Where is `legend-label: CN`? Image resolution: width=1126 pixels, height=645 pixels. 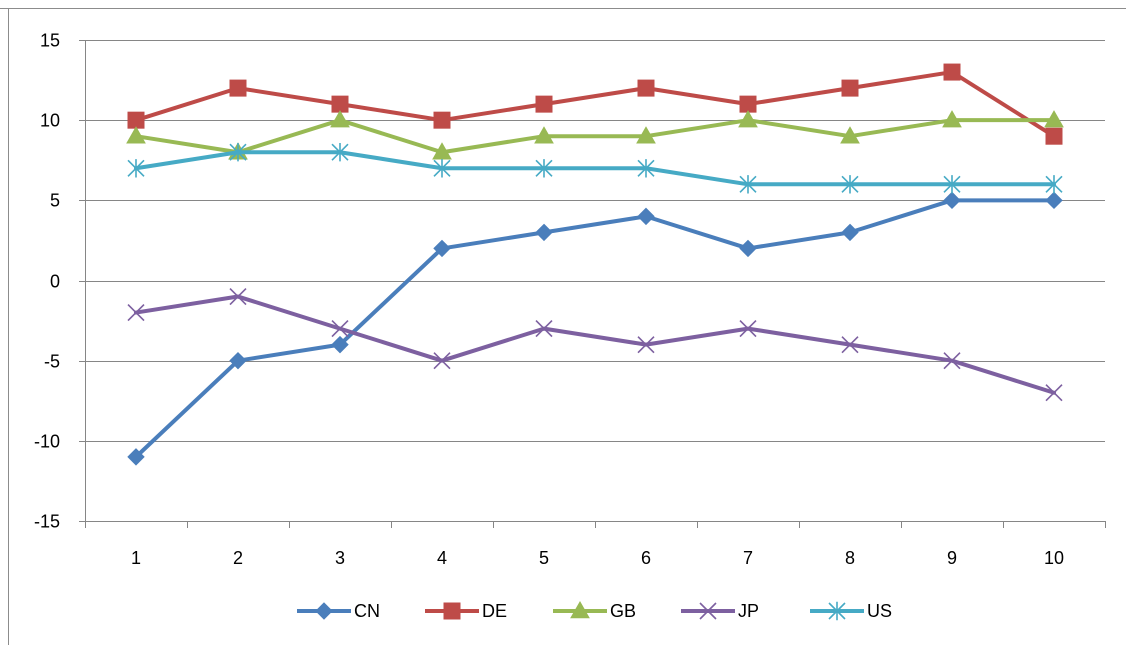
legend-label: CN is located at coordinates (367, 611).